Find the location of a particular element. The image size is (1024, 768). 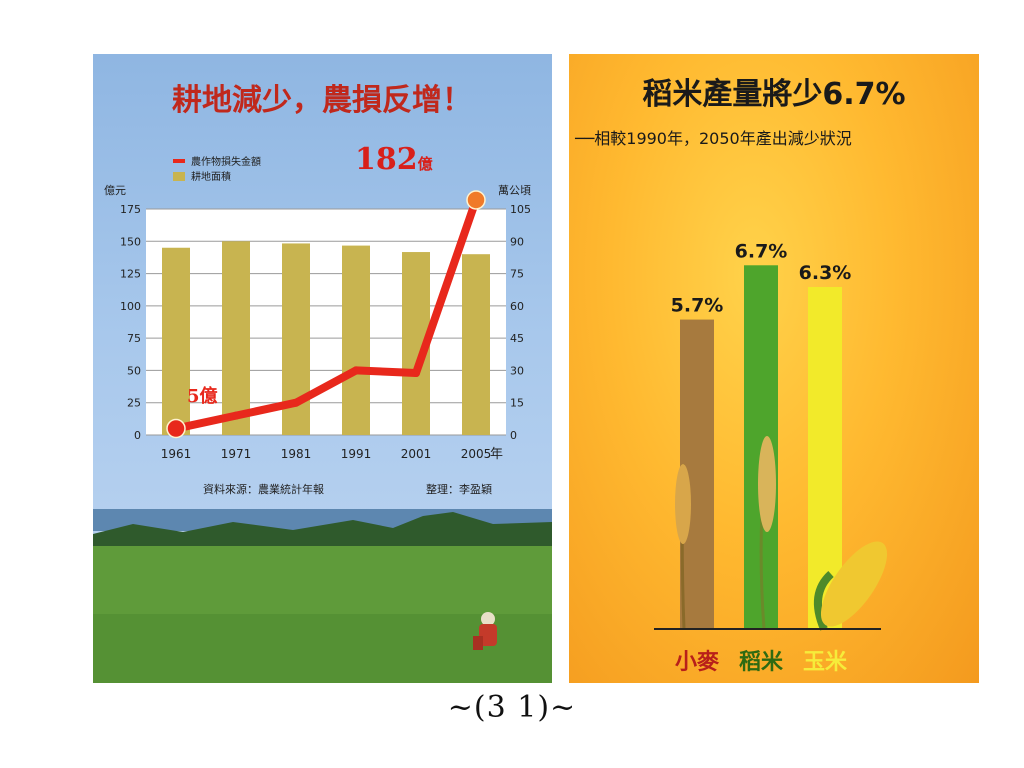

left-tick-label: 175 is located at coordinates (130, 209).